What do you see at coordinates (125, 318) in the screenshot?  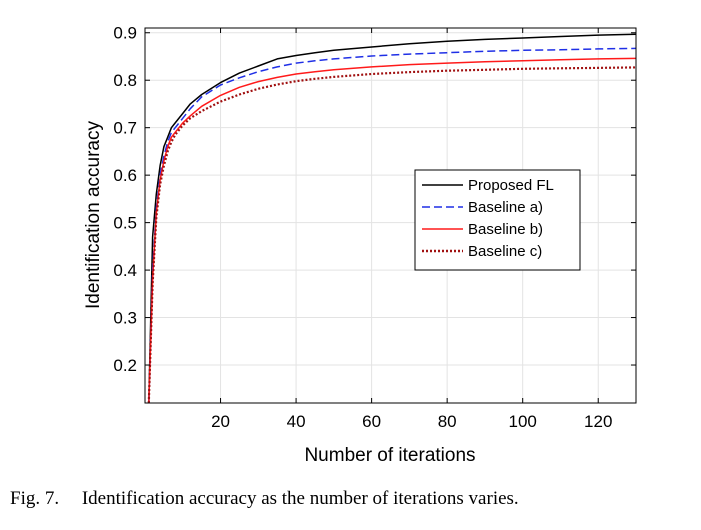 I see `y-tick-label: 0.3` at bounding box center [125, 318].